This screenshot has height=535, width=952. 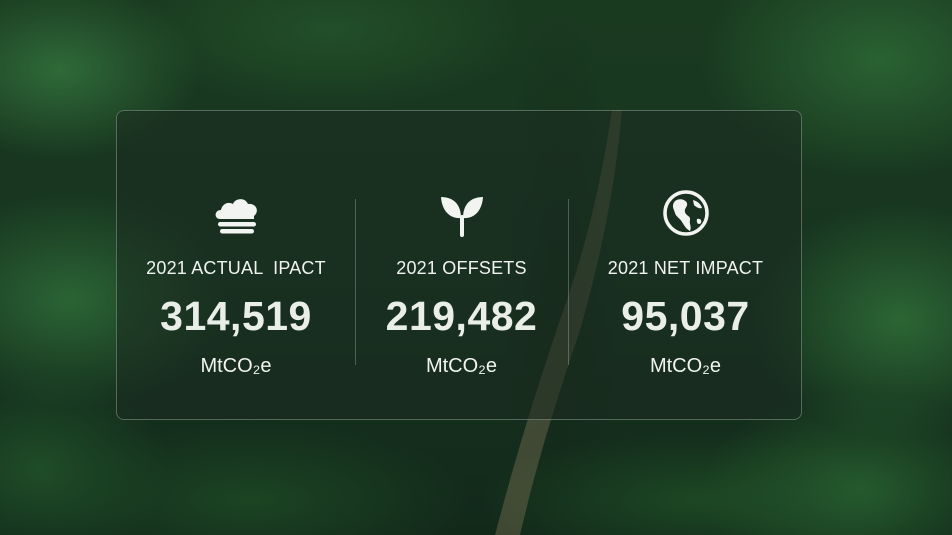 I want to click on offsets-value: 219,482, so click(x=461, y=316).